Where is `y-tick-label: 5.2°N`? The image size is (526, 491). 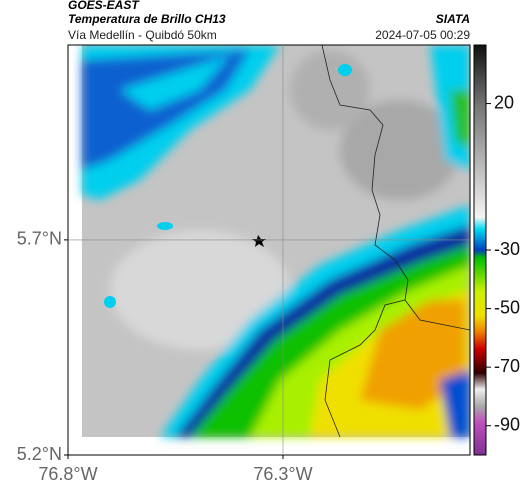
y-tick-label: 5.2°N is located at coordinates (39, 454).